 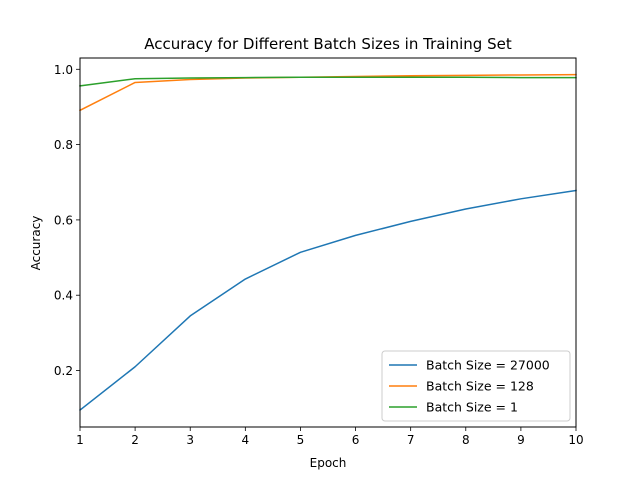 What do you see at coordinates (411, 440) in the screenshot?
I see `x-tick-label: 7` at bounding box center [411, 440].